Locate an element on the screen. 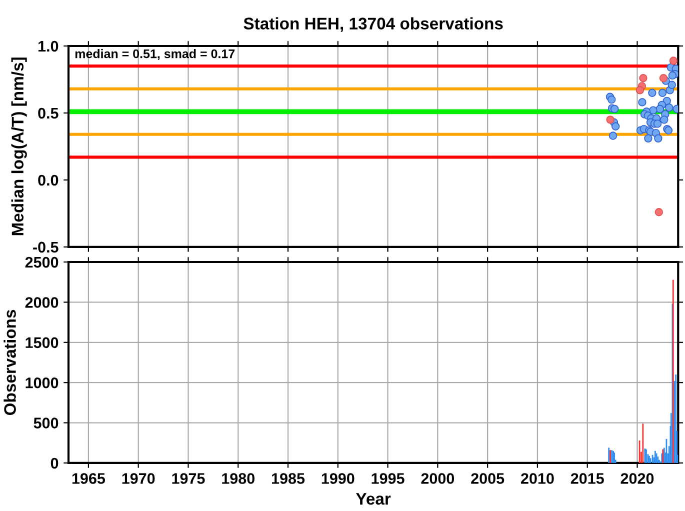  x-tick-label: 1985 is located at coordinates (288, 478).